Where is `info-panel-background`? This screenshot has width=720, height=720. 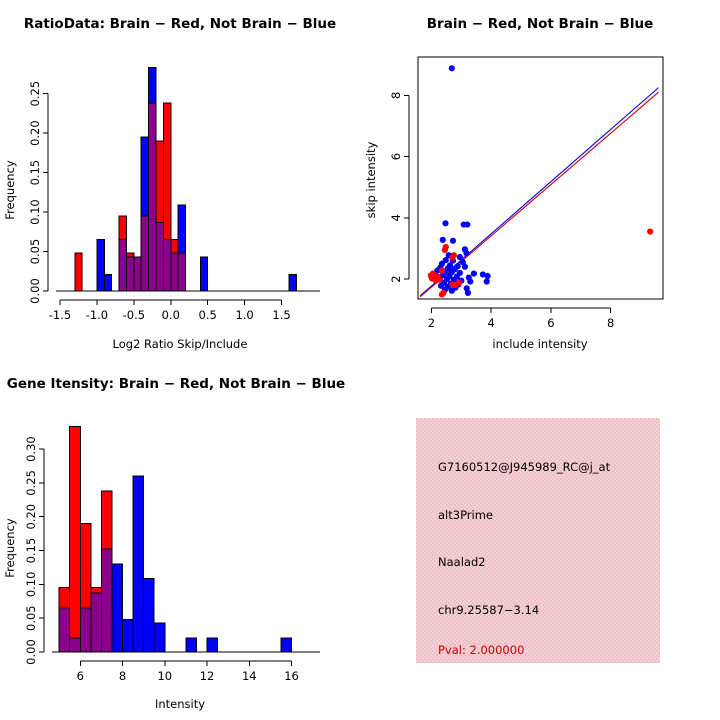 info-panel-background is located at coordinates (538, 540).